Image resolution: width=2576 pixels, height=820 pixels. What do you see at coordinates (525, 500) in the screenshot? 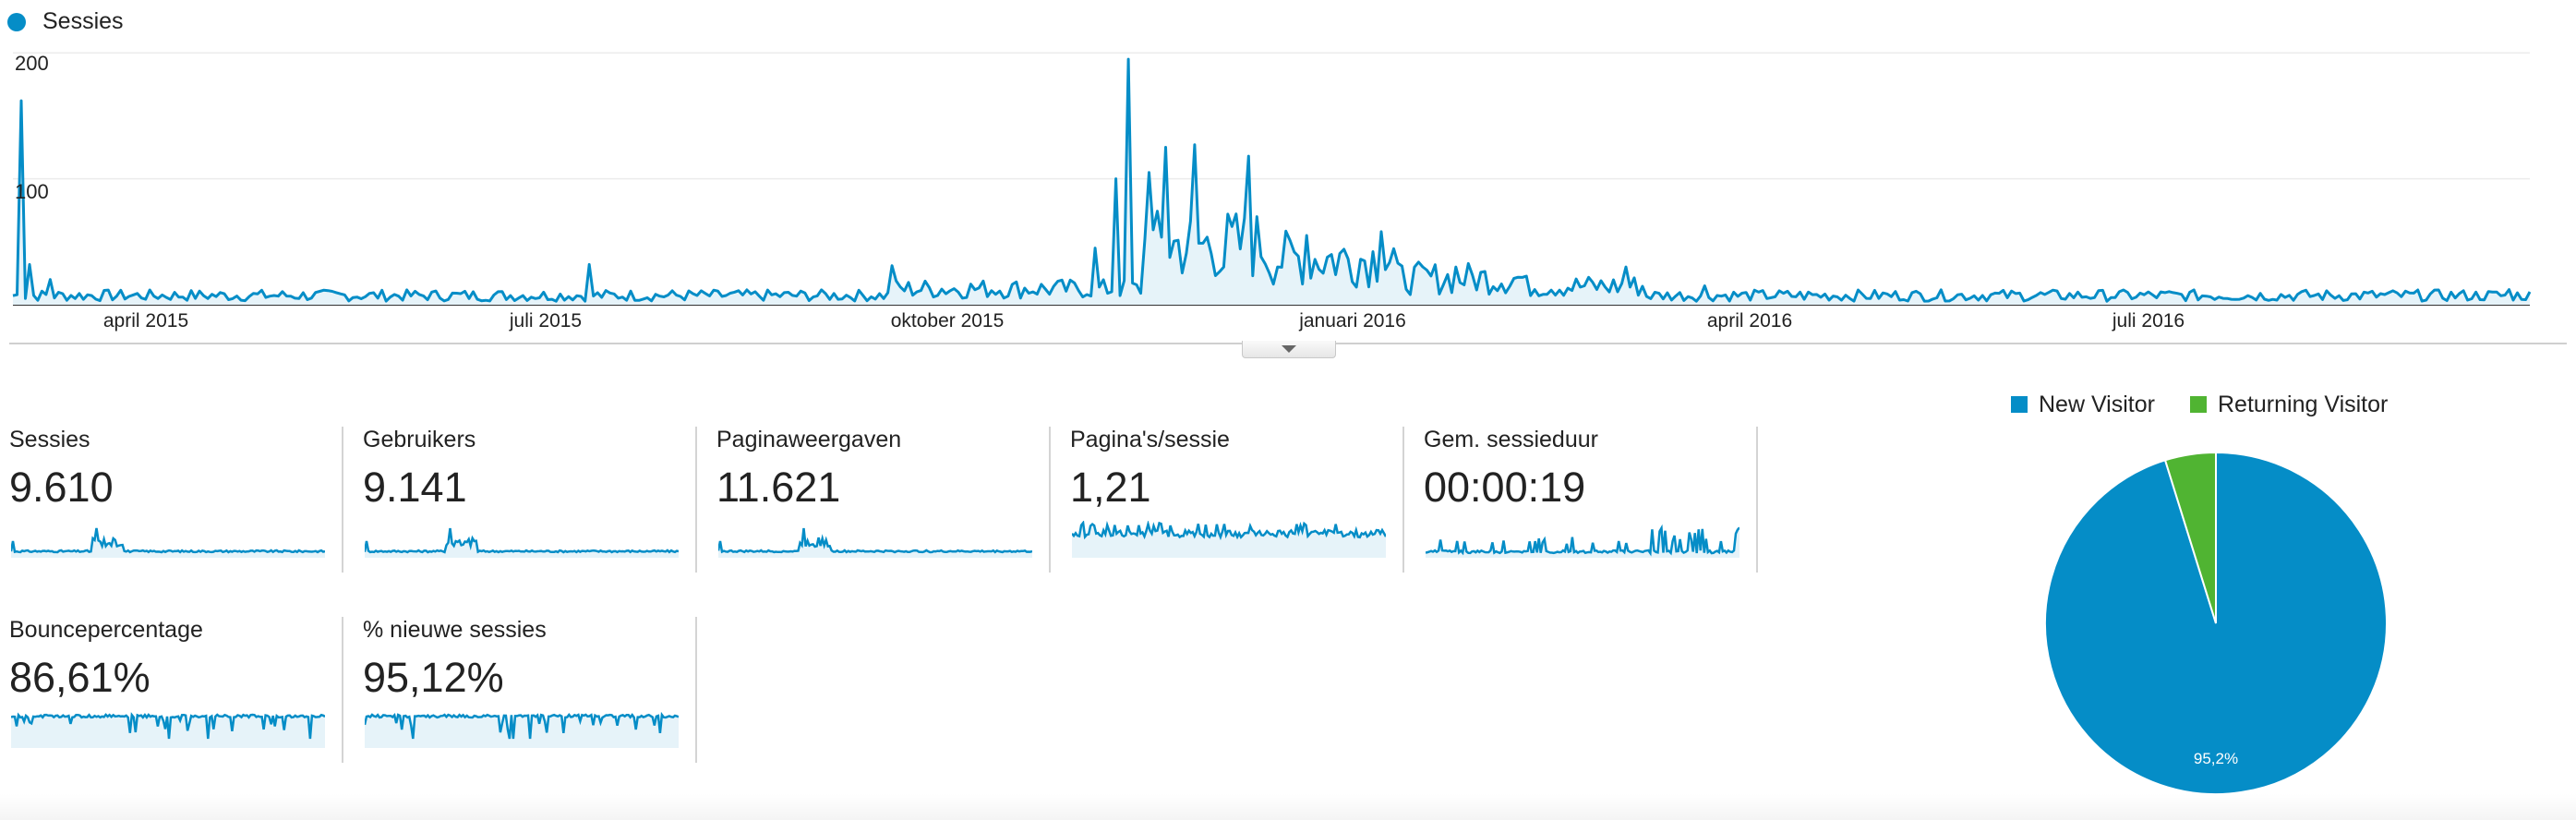
I see `metric-gebruikers: Gebruikers 9.141` at bounding box center [525, 500].